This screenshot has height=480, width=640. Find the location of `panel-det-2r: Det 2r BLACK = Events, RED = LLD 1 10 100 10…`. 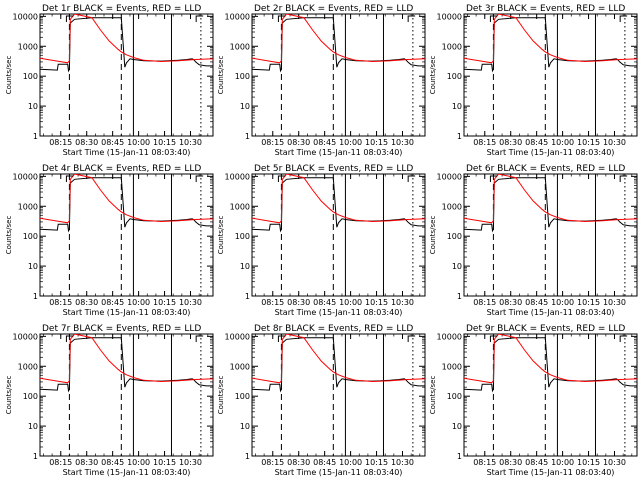

panel-det-2r: Det 2r BLACK = Events, RED = LLD 1 10 100 10… is located at coordinates (321, 80).